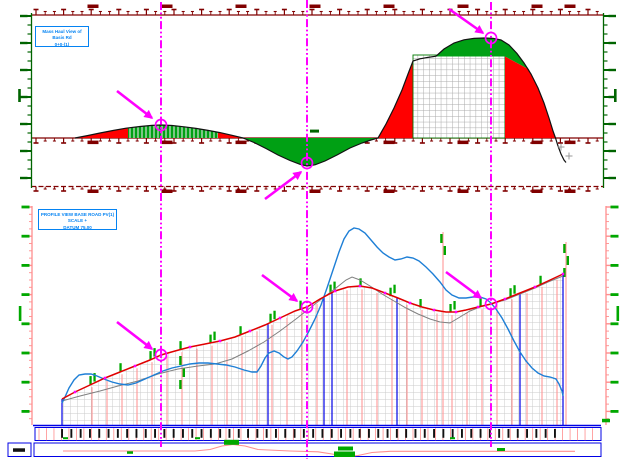 The width and height of the screenshot is (625, 460). What do you see at coordinates (395, 99) in the screenshot?
I see `cut-area-3-left` at bounding box center [395, 99].